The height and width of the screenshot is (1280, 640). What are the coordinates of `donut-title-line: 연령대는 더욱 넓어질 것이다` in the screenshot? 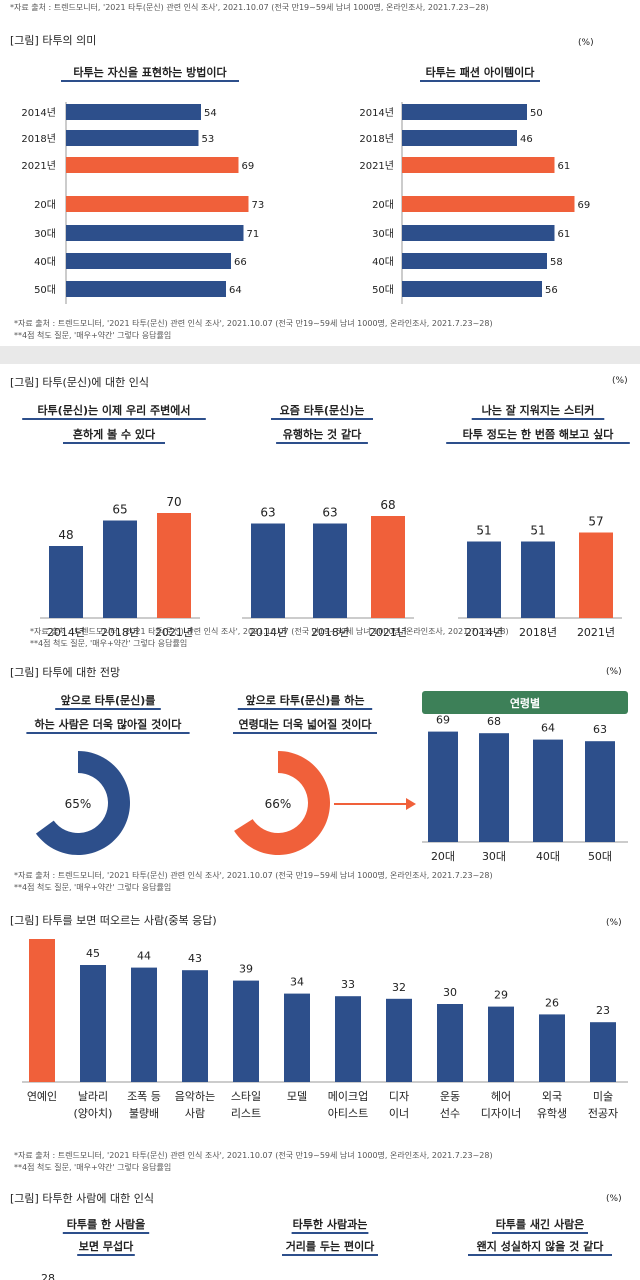 It's located at (306, 724).